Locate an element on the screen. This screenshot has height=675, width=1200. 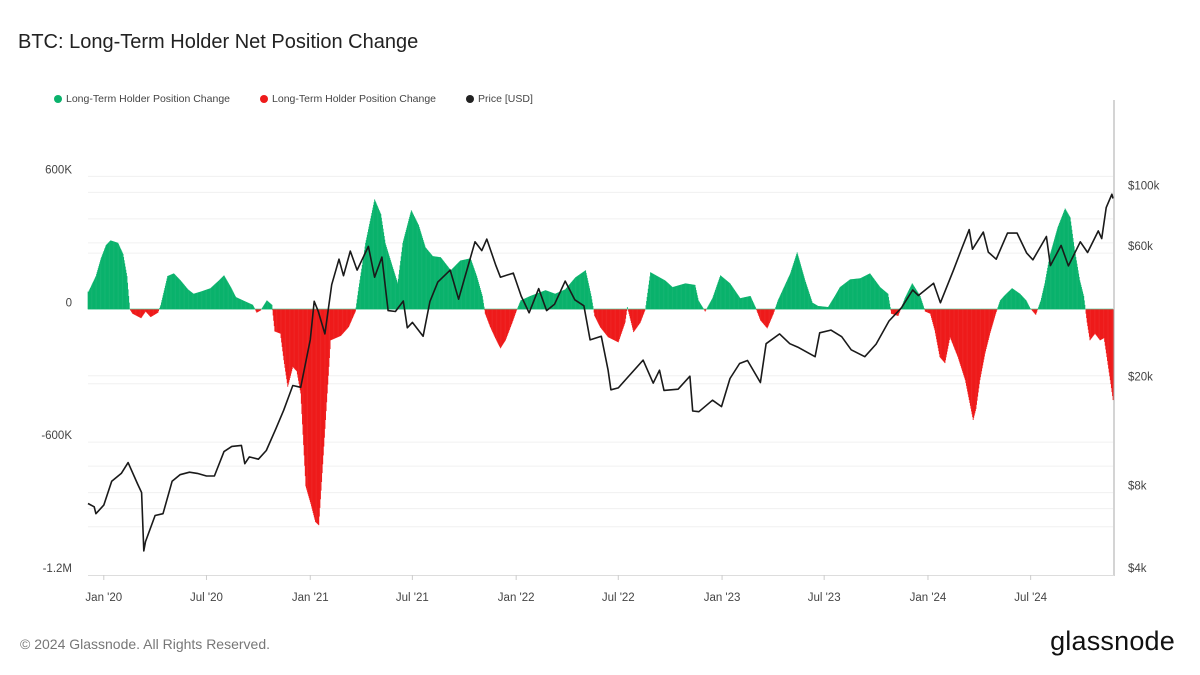
legend-item-lth-negative: Long-Term Holder Position Change is located at coordinates (348, 99).